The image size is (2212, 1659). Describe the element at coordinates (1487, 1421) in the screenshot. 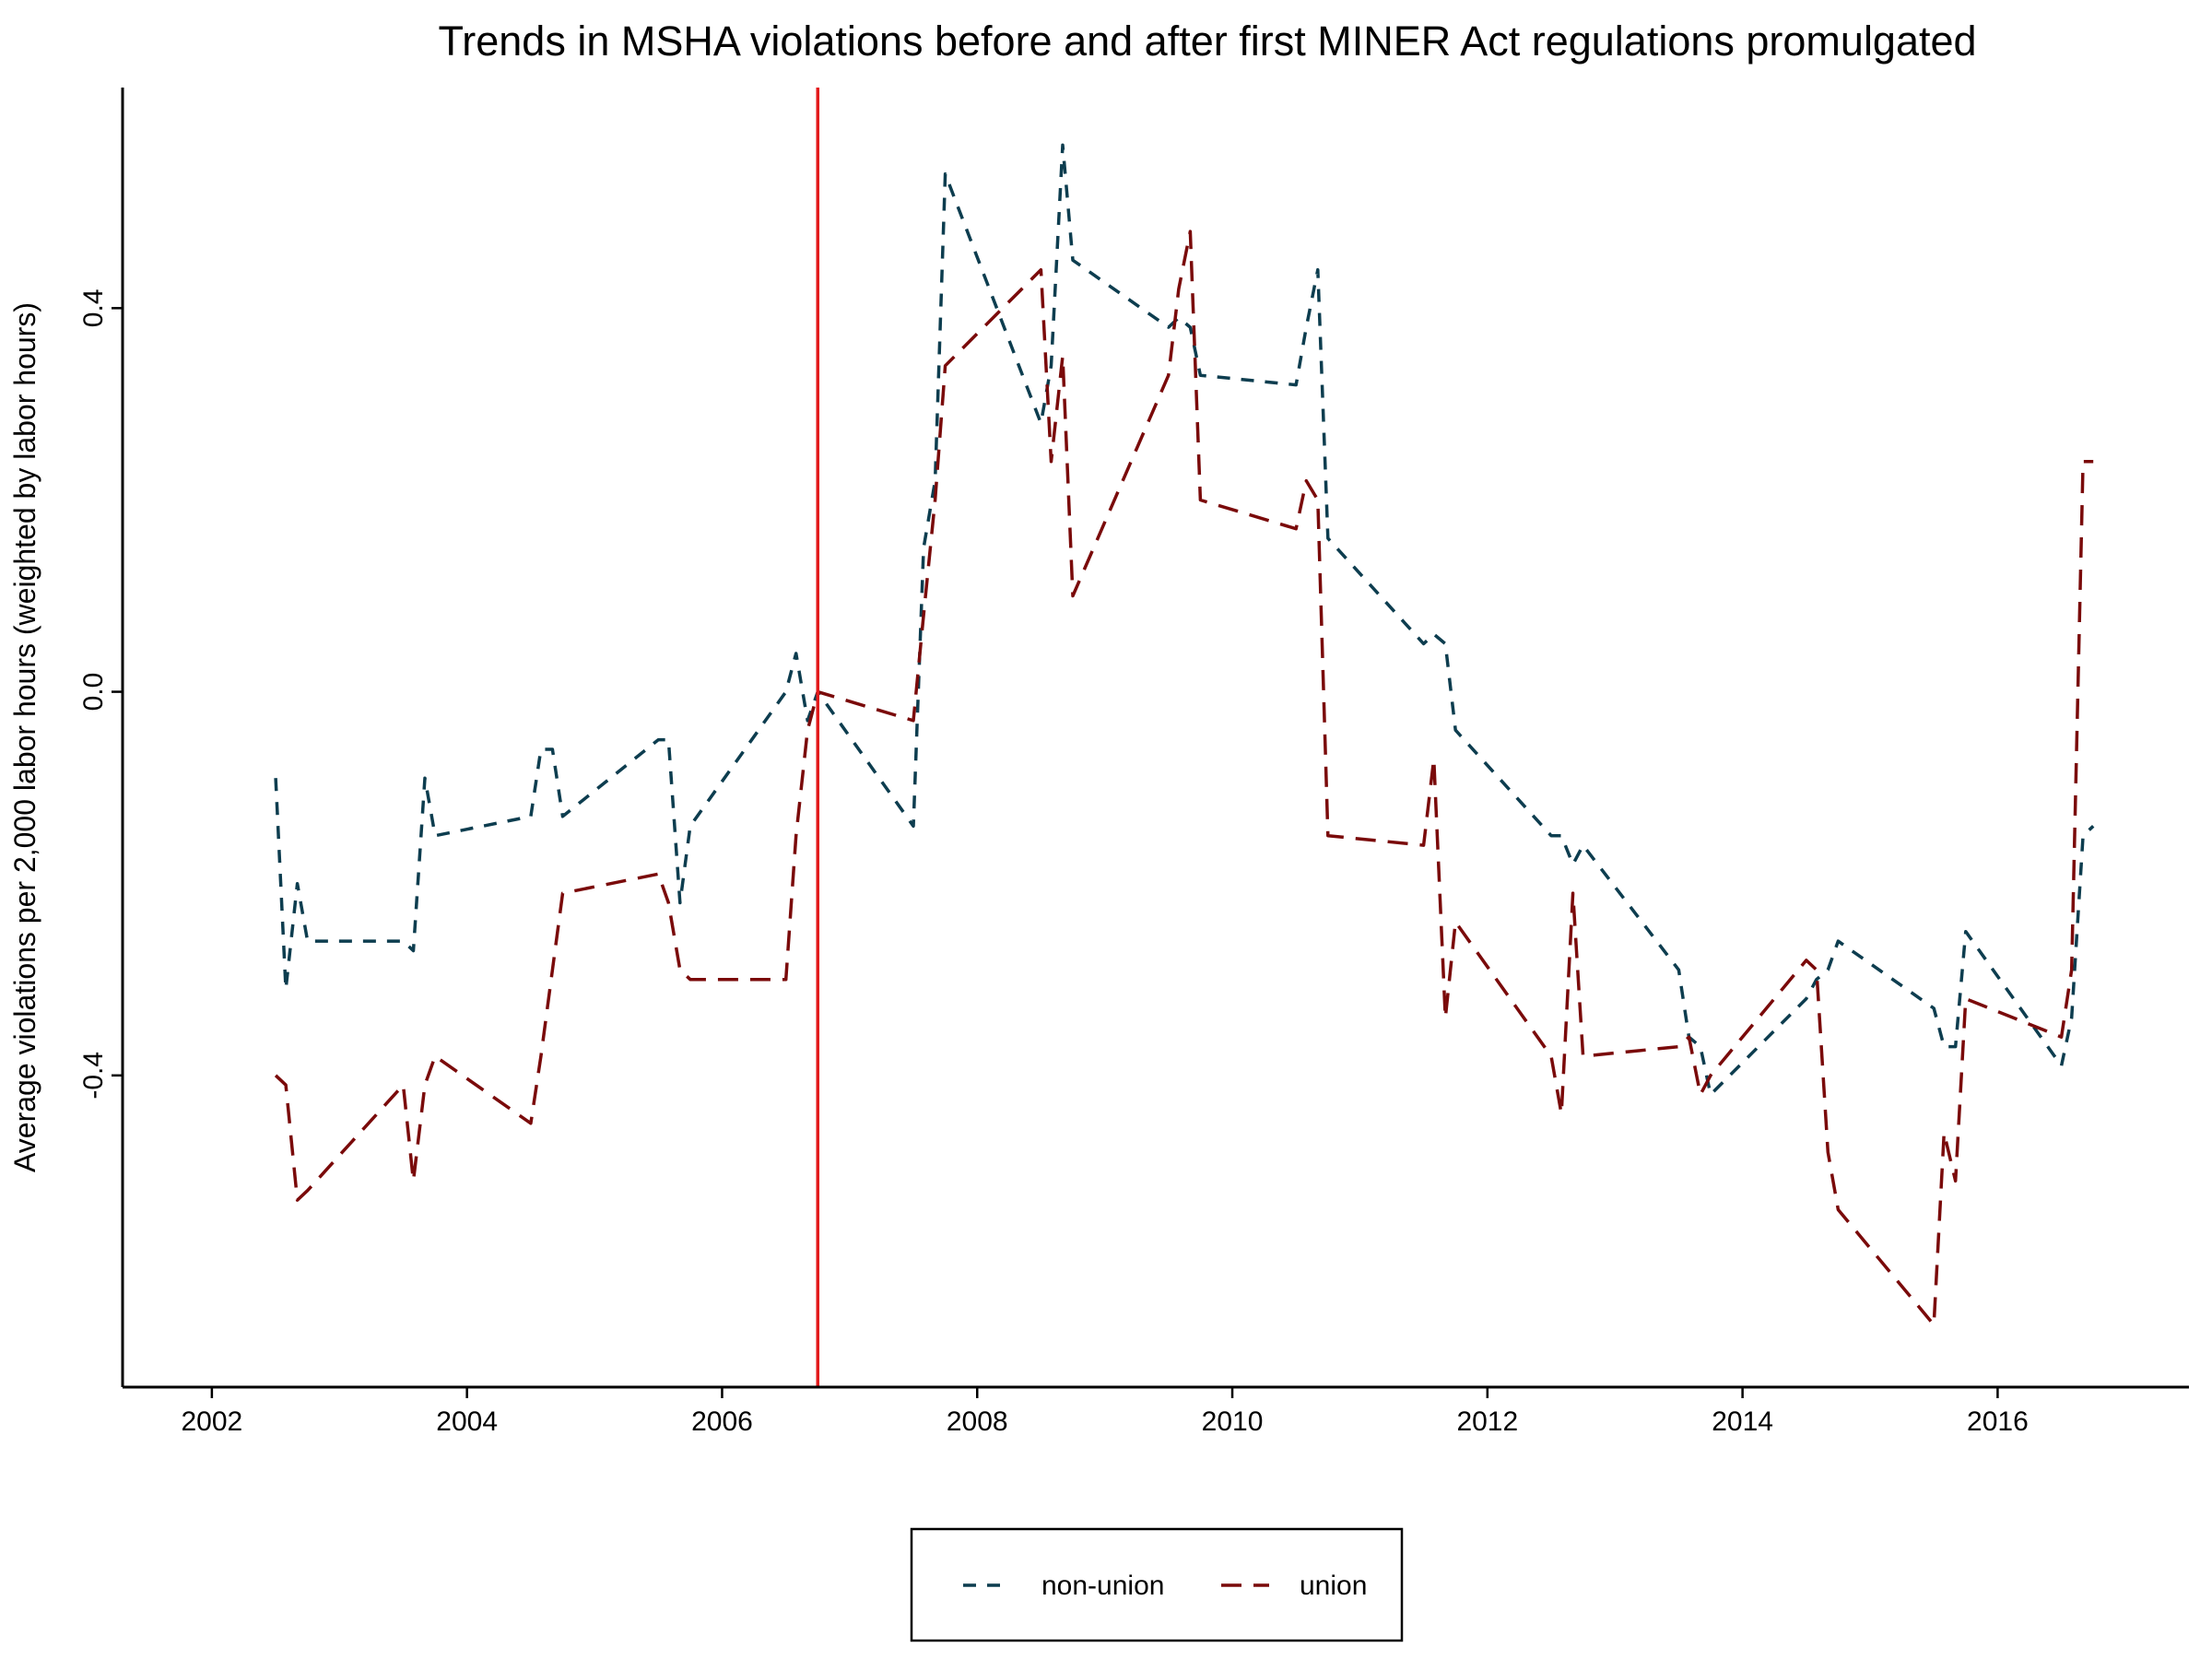

I see `x-tick-label: 2012` at that location.